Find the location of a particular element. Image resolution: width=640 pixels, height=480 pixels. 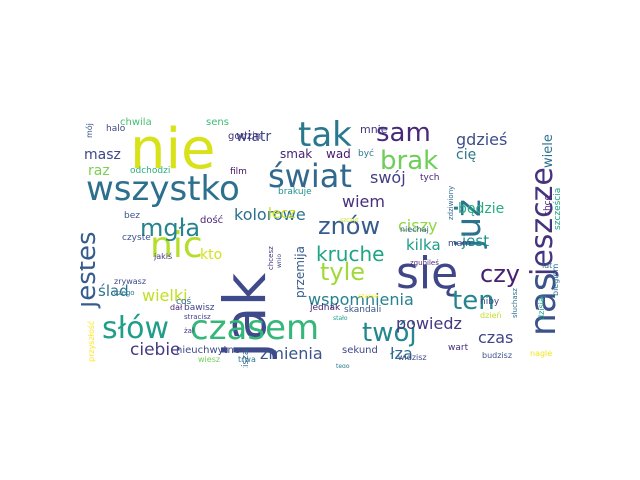

word: odchodzi is located at coordinates (150, 171).